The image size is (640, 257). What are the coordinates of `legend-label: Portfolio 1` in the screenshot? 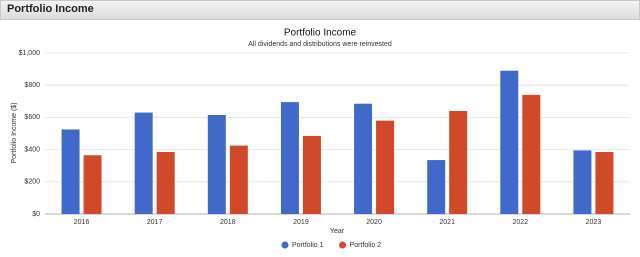 It's located at (308, 245).